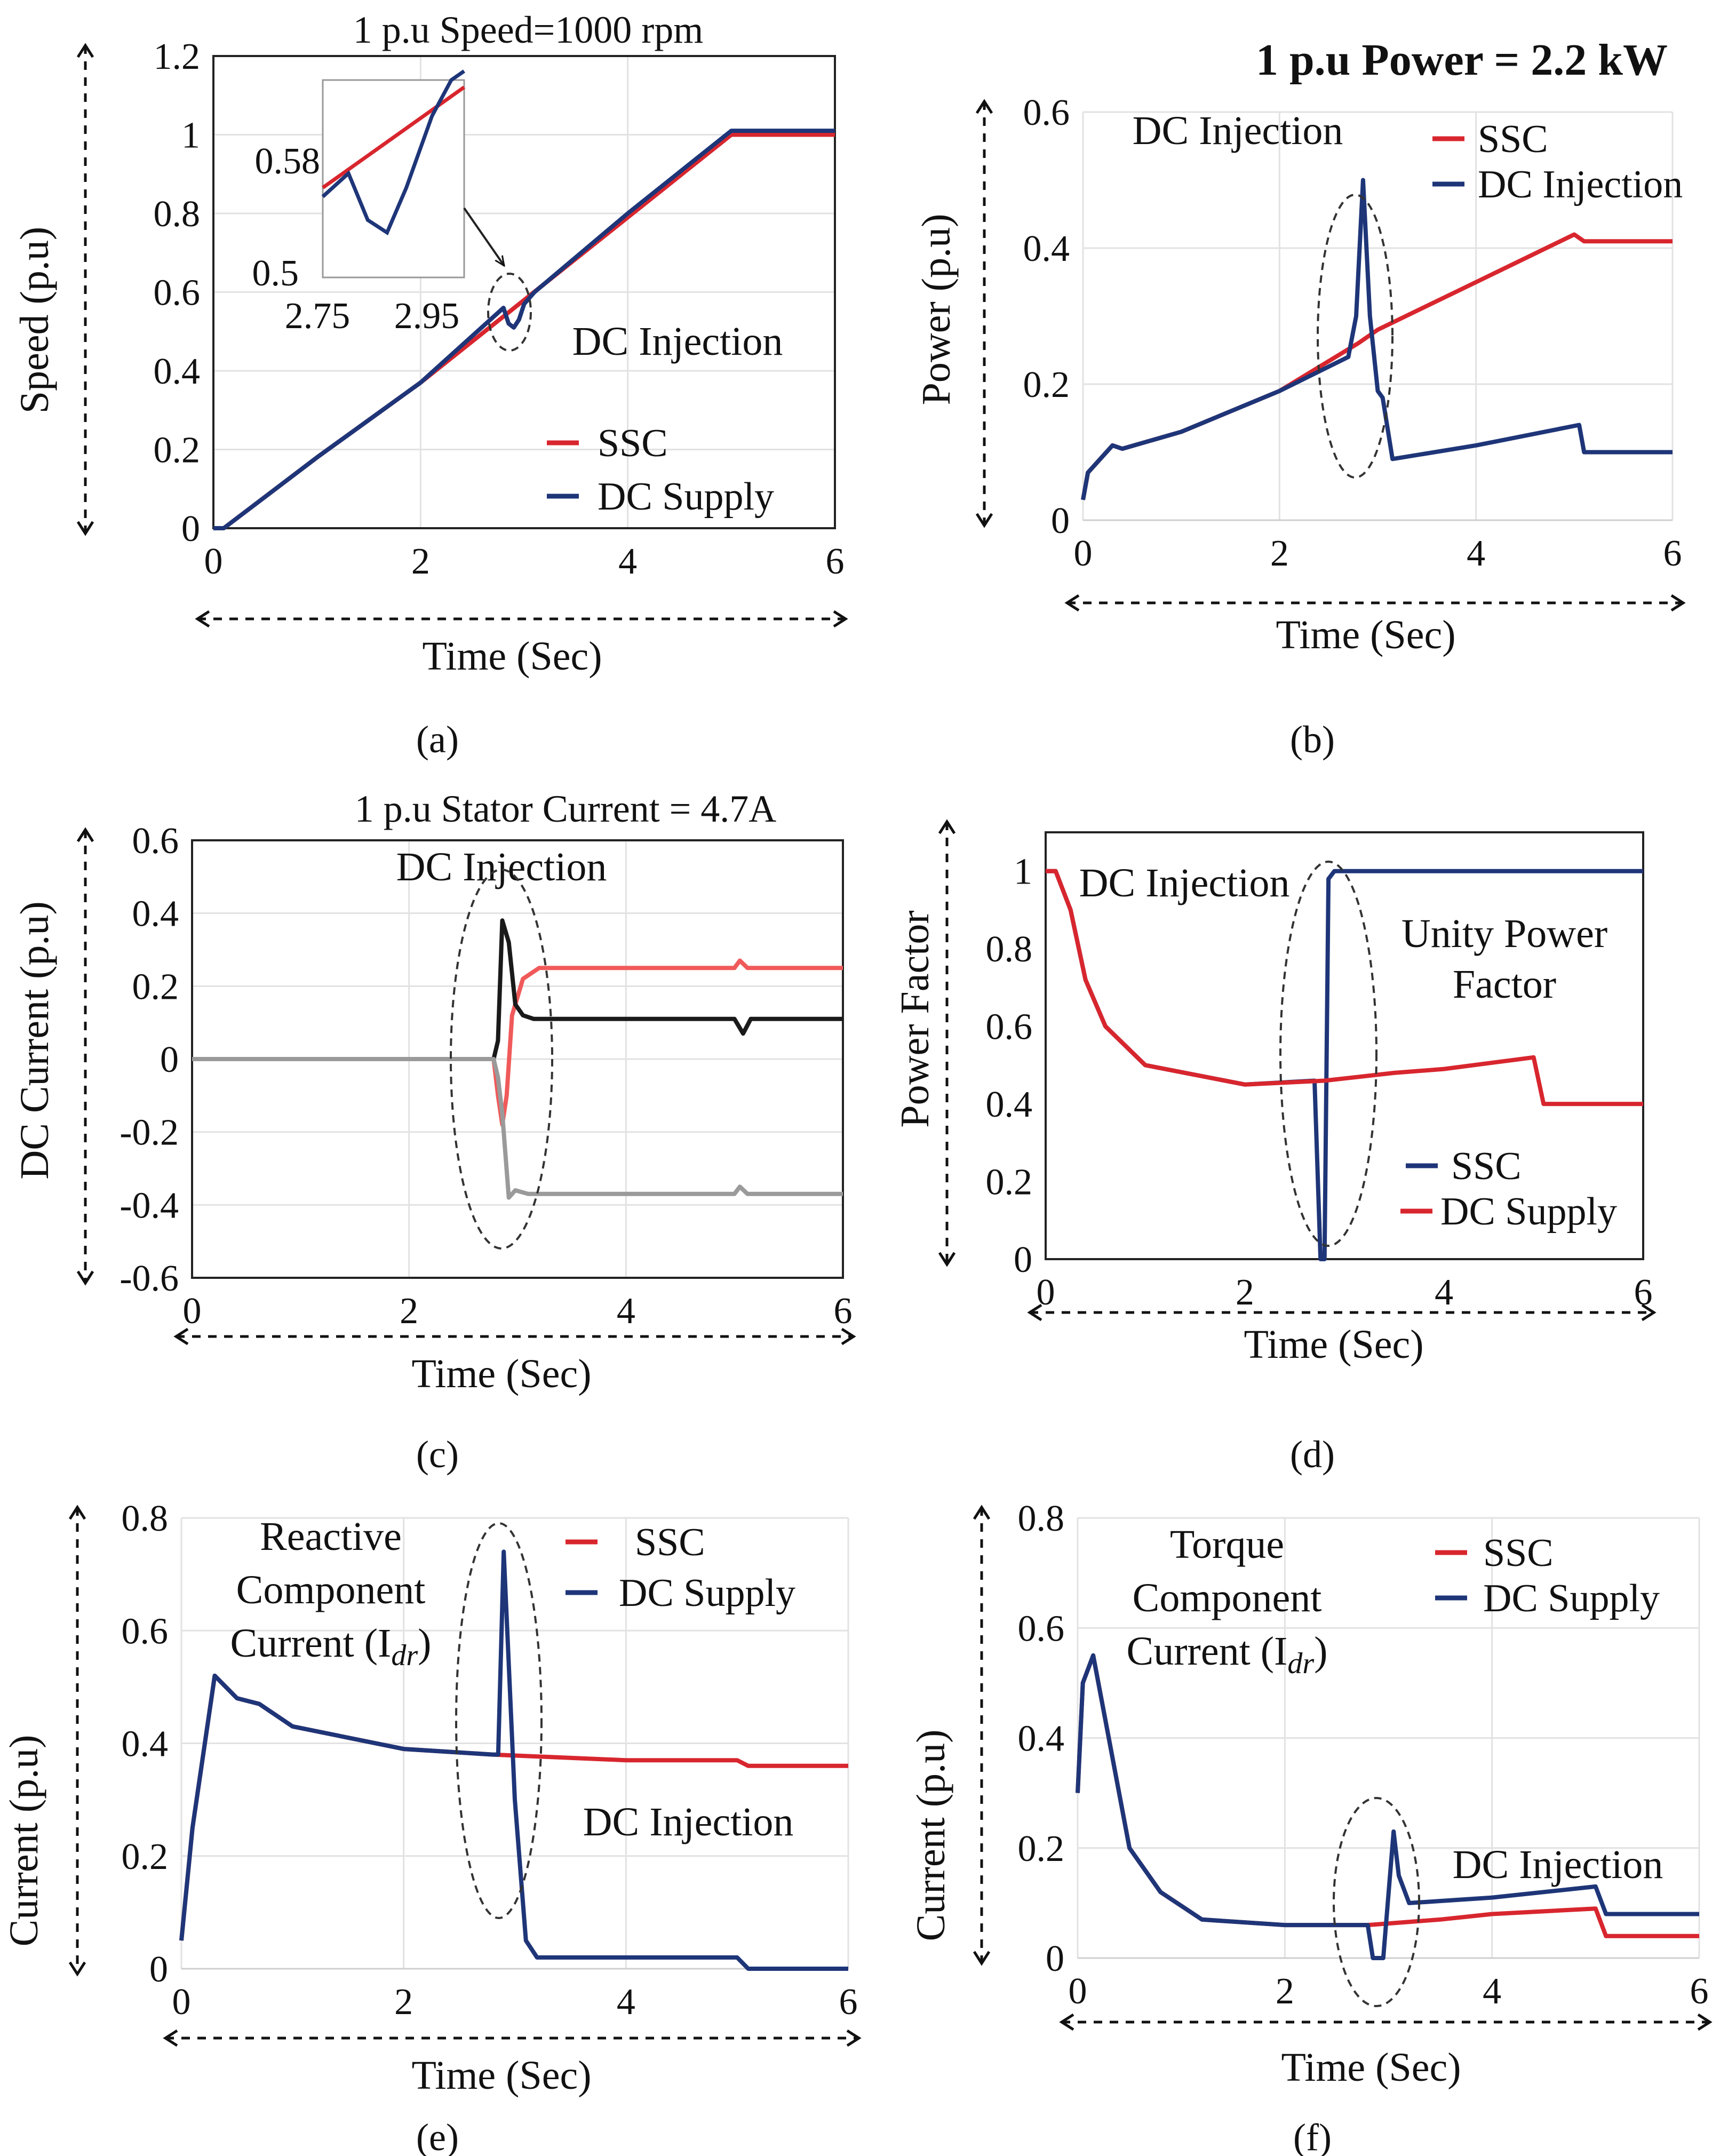 This screenshot has height=2156, width=1720. I want to click on series-line-dc-injection, so click(1377, 339).